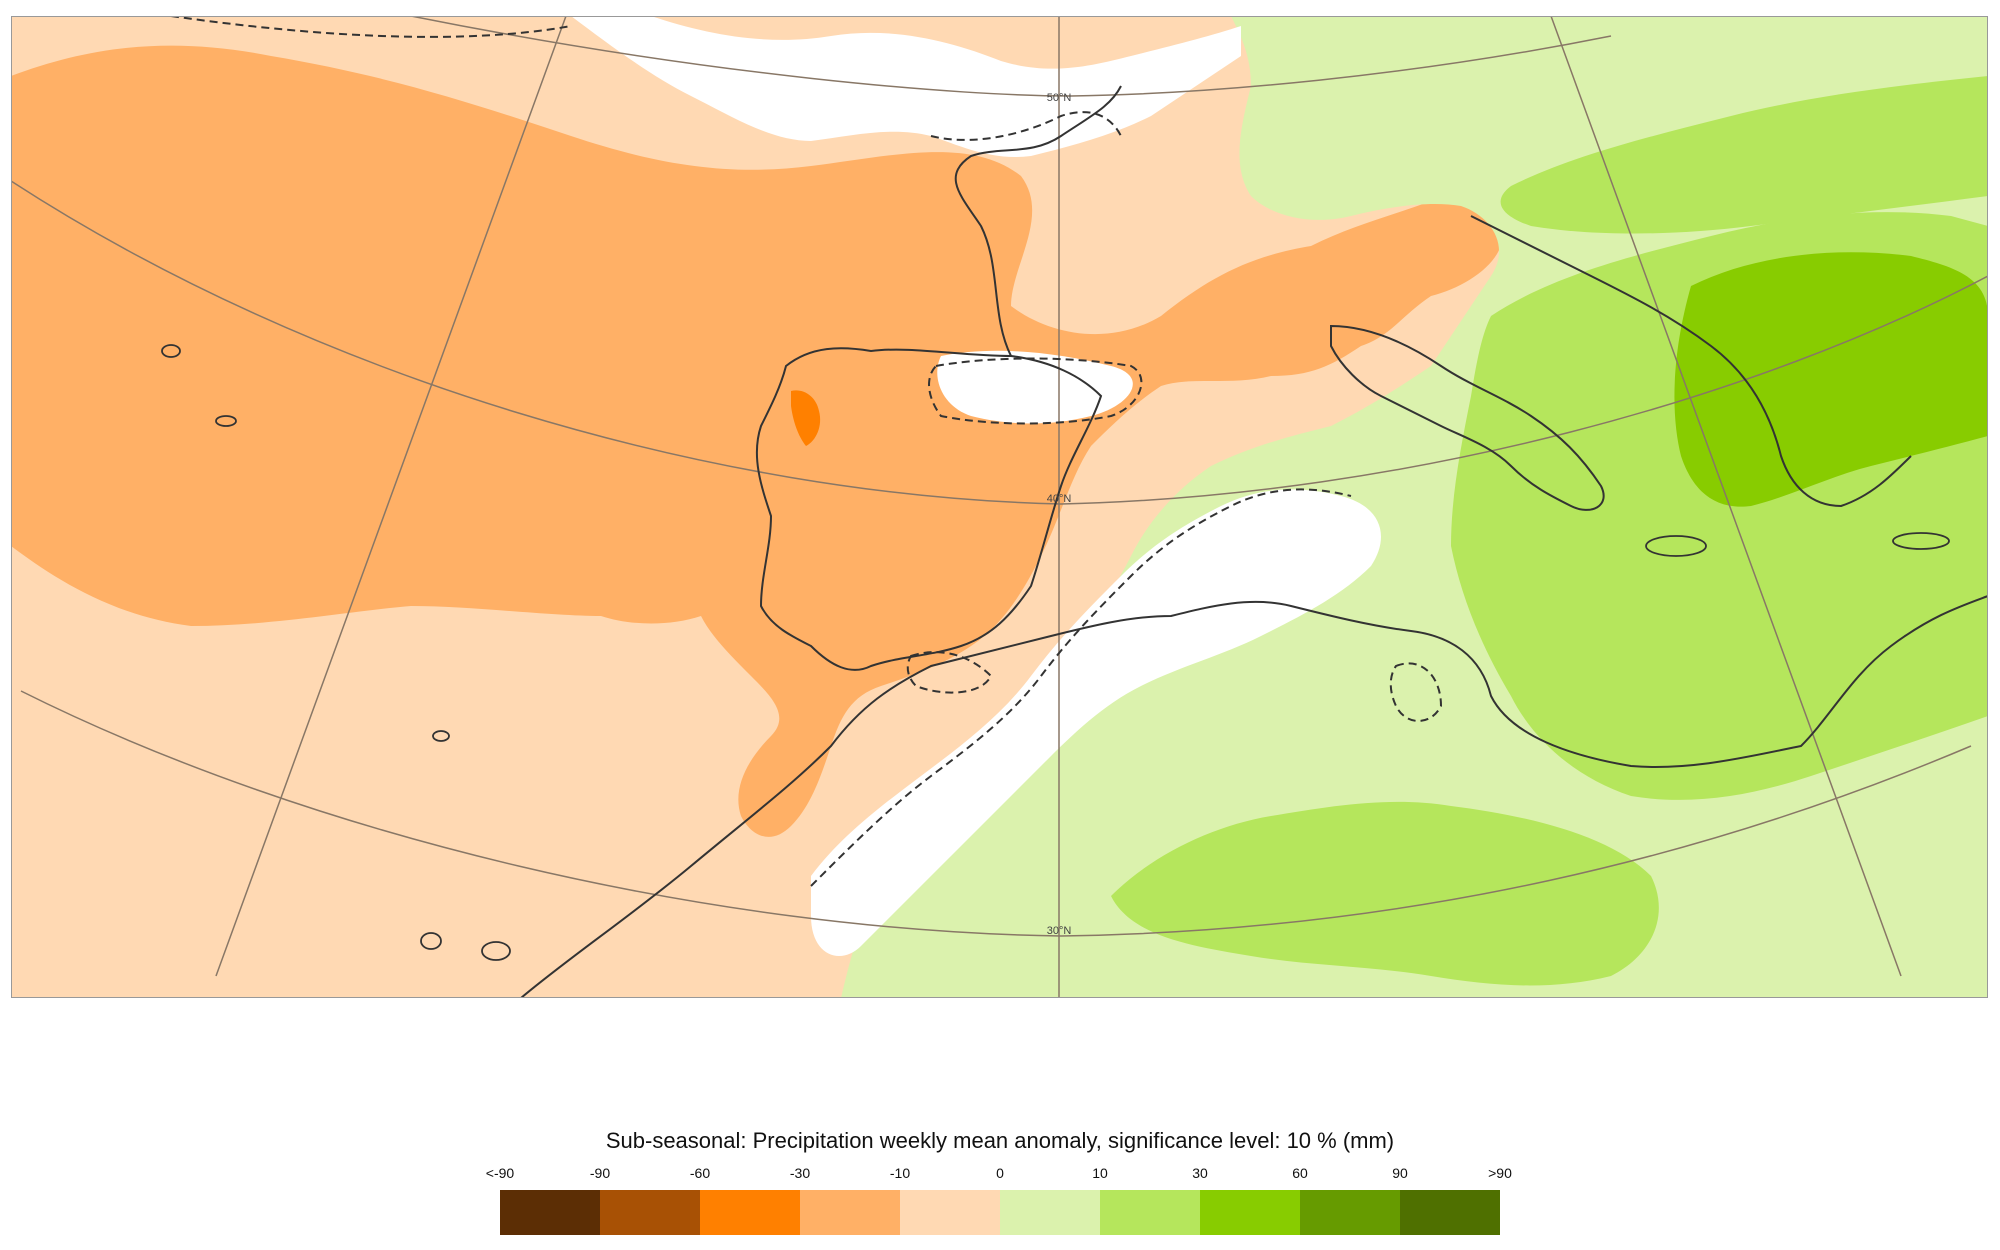 The width and height of the screenshot is (2000, 1250). What do you see at coordinates (1059, 98) in the screenshot?
I see `lat-label-50n: 50°N` at bounding box center [1059, 98].